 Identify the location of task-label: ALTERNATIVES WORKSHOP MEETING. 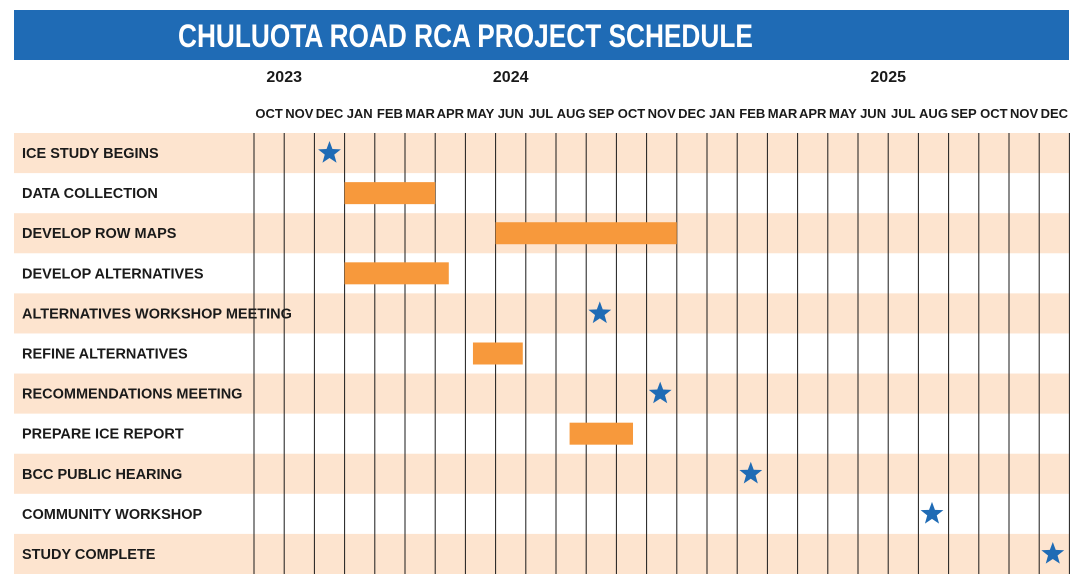
(157, 314).